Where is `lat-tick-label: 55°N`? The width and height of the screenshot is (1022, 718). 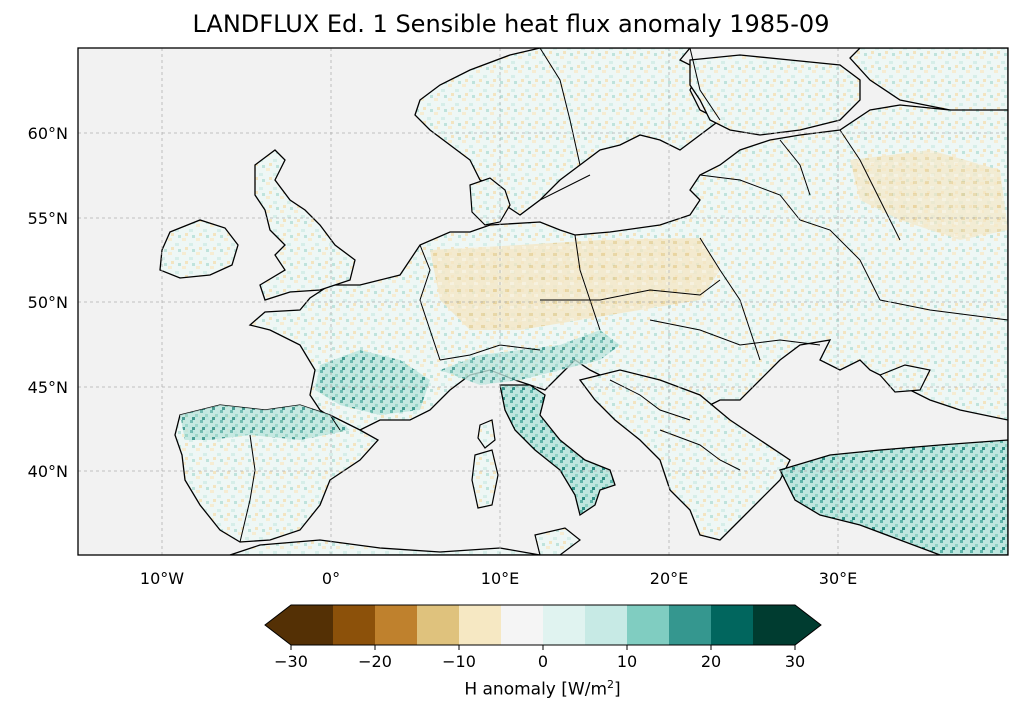
lat-tick-label: 55°N is located at coordinates (48, 218).